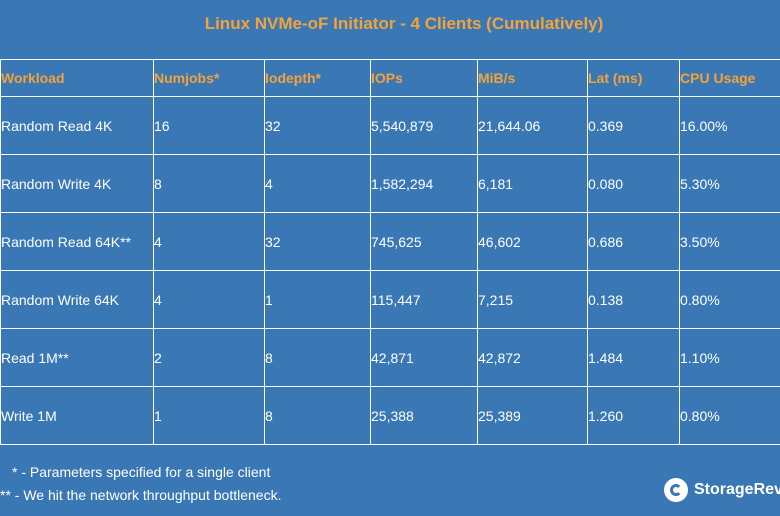  What do you see at coordinates (317, 183) in the screenshot?
I see `cell-iodepth: 4` at bounding box center [317, 183].